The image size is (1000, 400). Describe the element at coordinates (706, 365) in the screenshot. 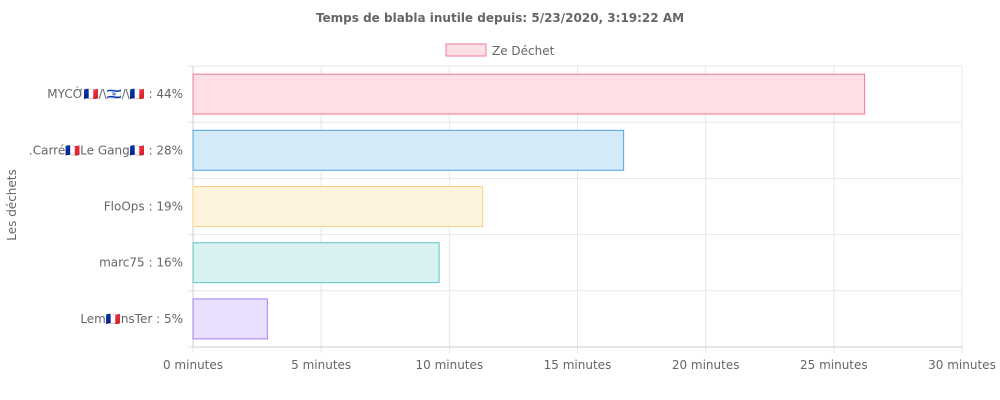

I see `x-tick-label: 20 minutes` at that location.